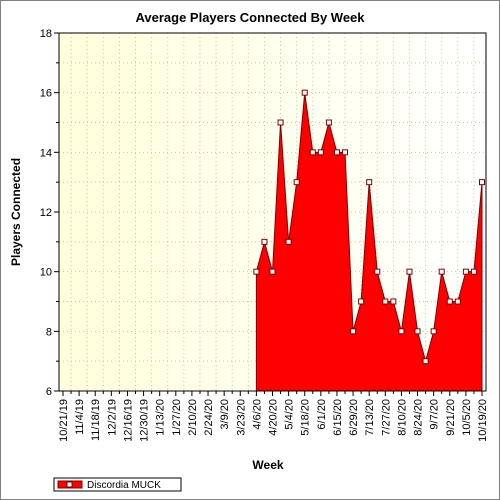 This screenshot has width=500, height=500. Describe the element at coordinates (290, 414) in the screenshot. I see `x-tick-label: 5/4/20` at that location.